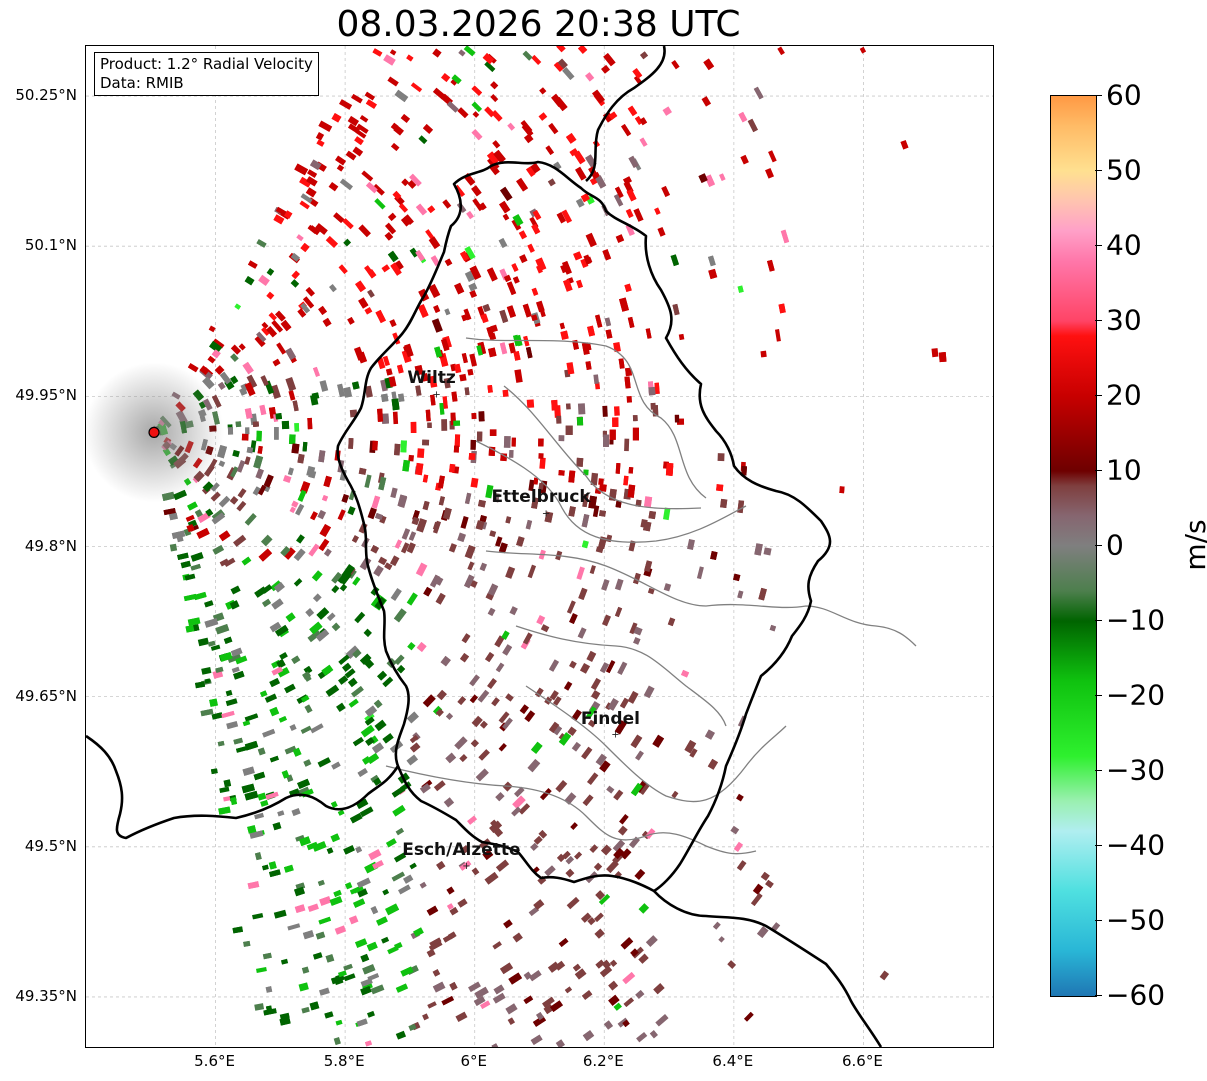 The width and height of the screenshot is (1207, 1081). What do you see at coordinates (525, 630) in the screenshot?
I see `city-markers: + + + +` at bounding box center [525, 630].